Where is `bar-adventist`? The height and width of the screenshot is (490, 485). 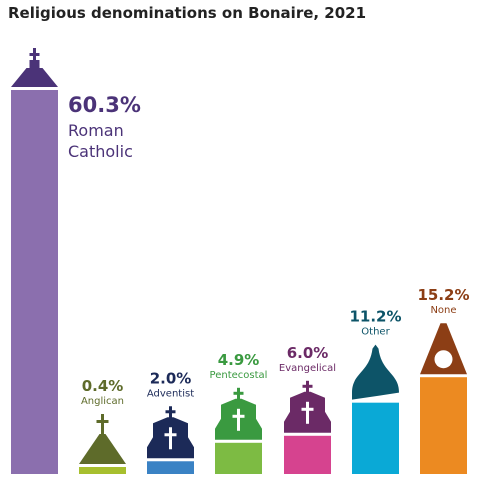 bar-adventist is located at coordinates (170, 467).